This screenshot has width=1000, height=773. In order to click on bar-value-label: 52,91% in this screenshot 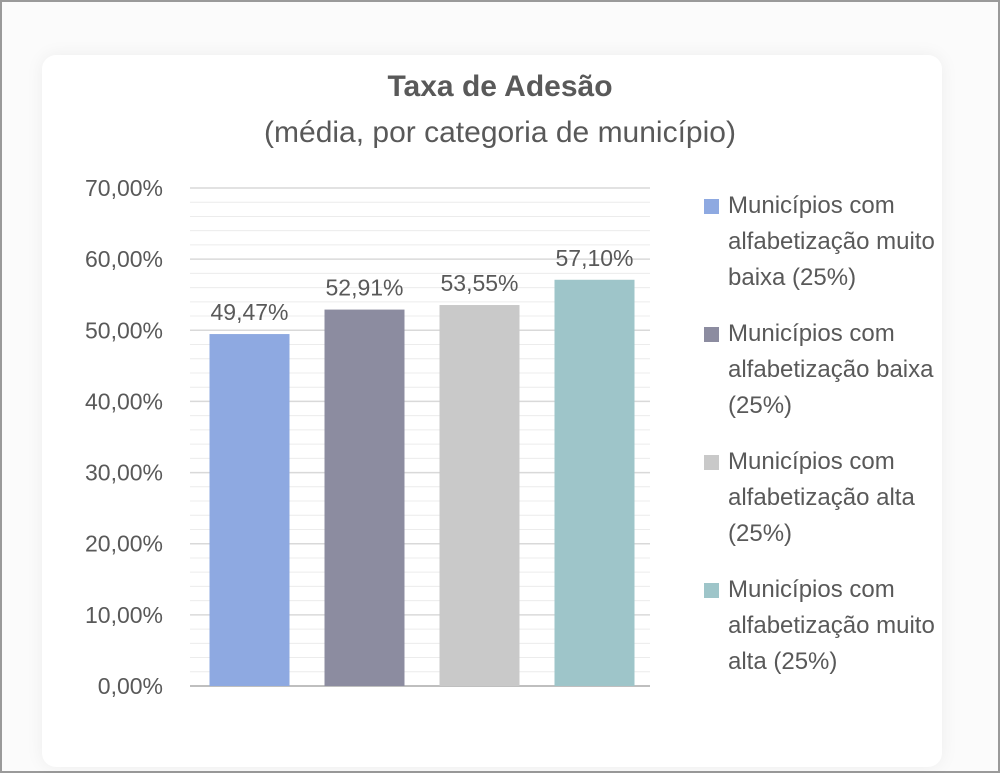, I will do `click(364, 288)`.